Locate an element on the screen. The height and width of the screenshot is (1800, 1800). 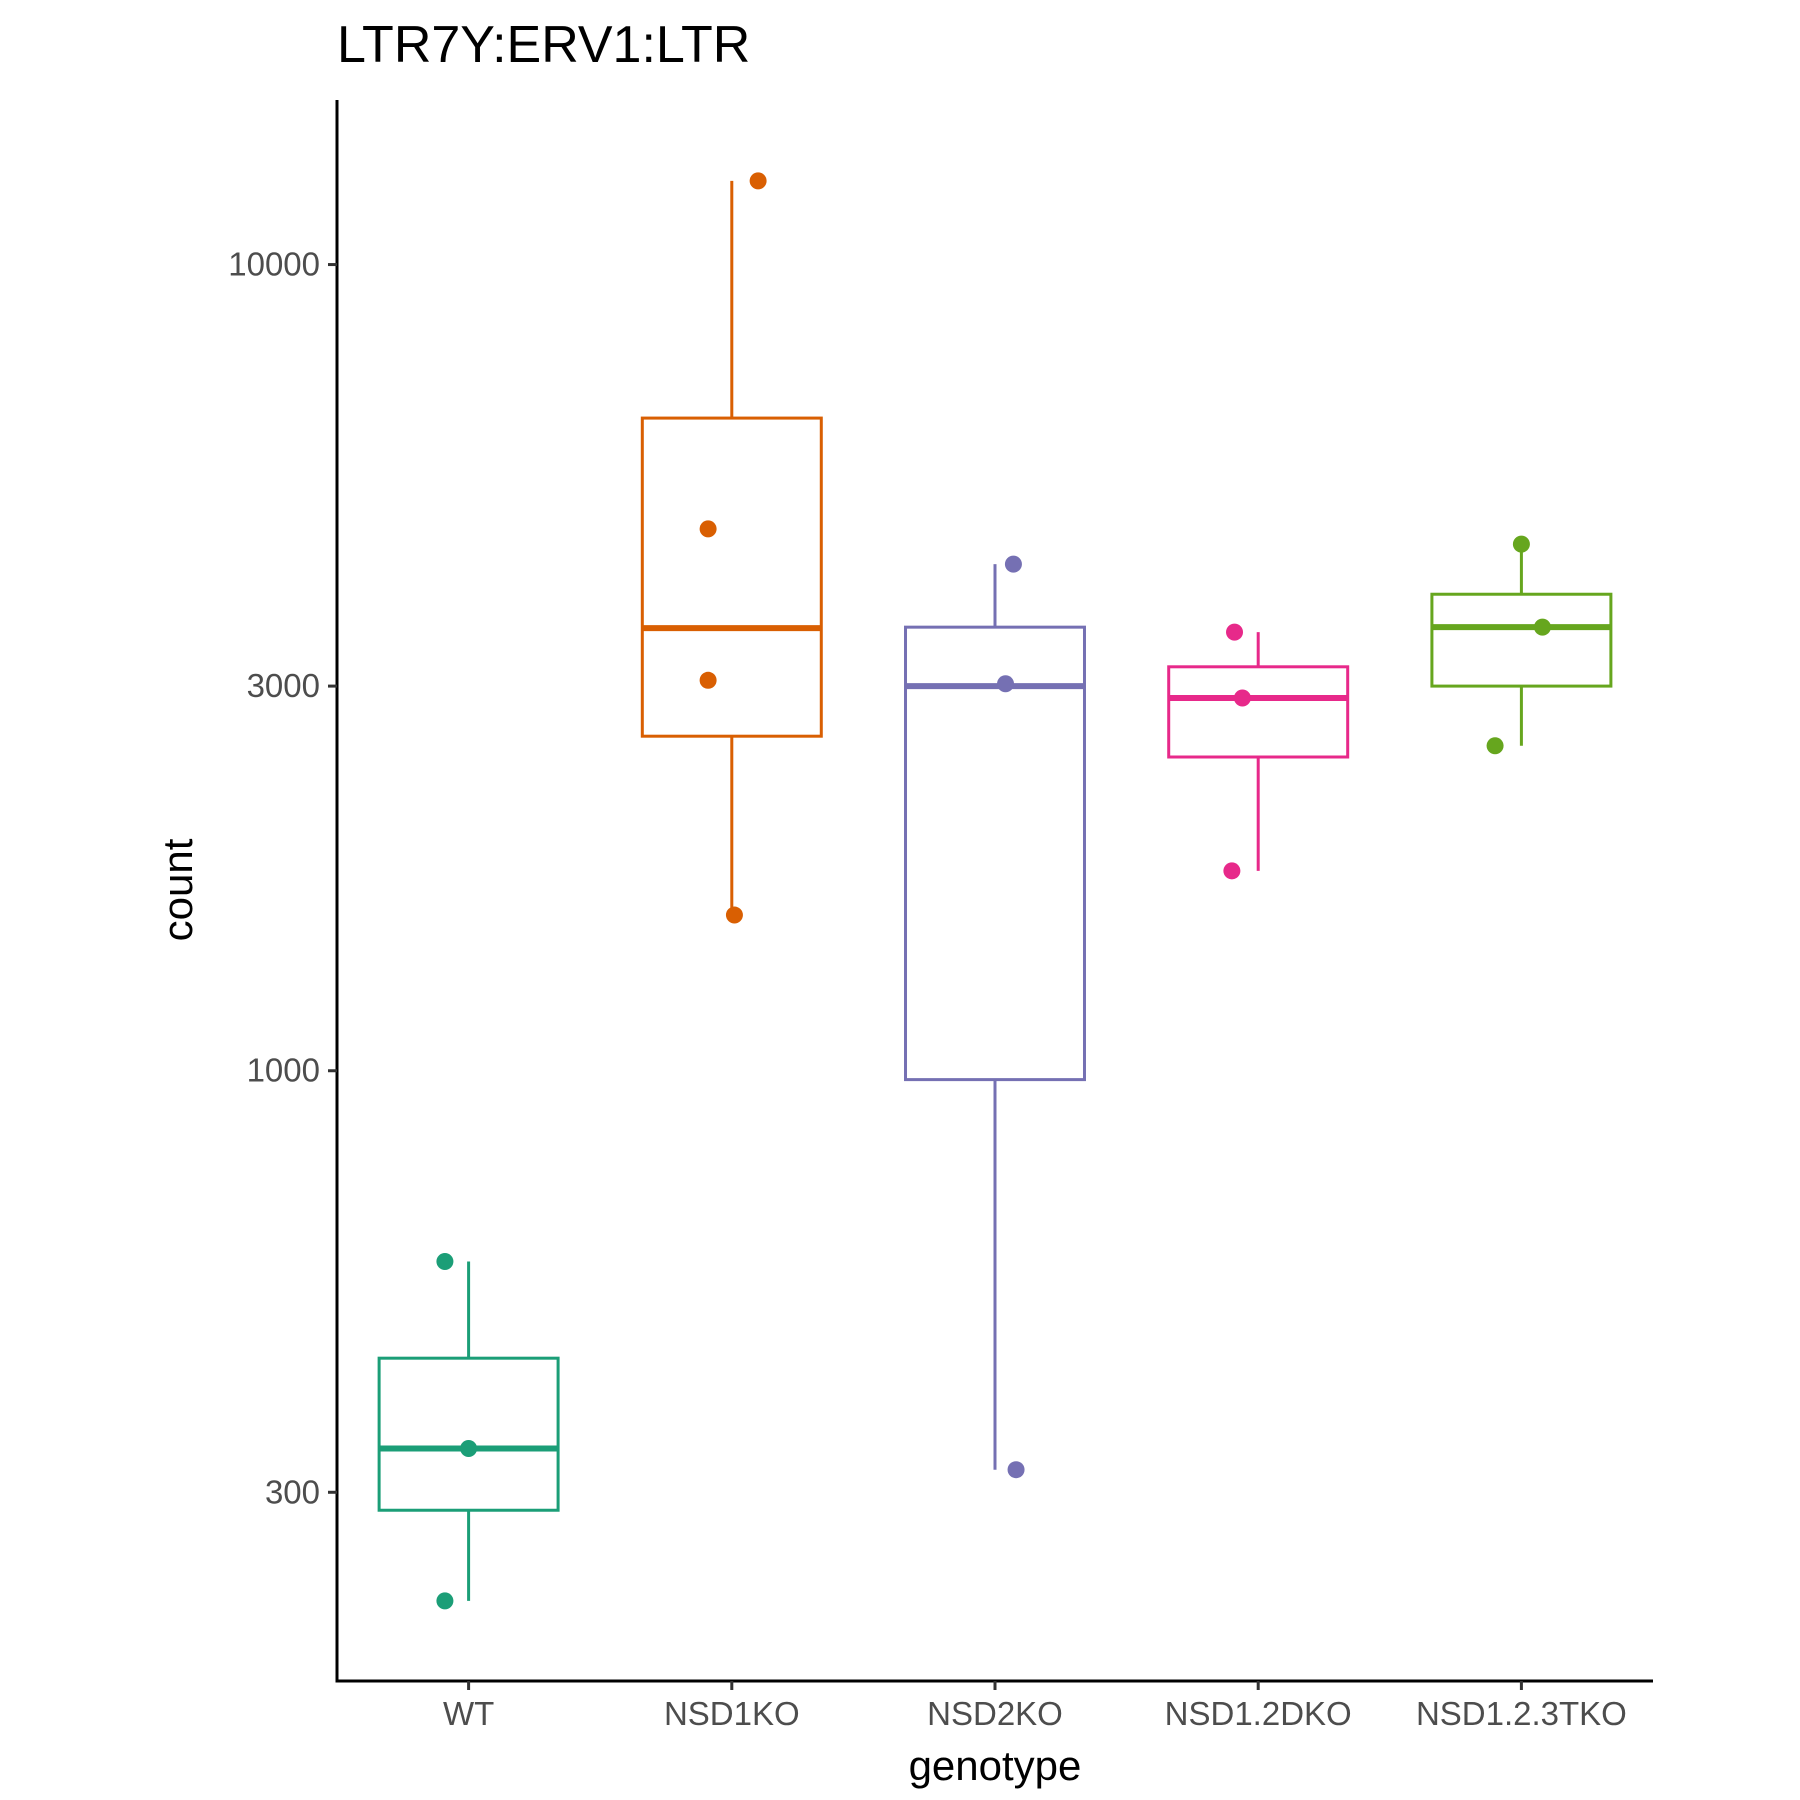
y-tick-label: 10000 is located at coordinates (274, 264).